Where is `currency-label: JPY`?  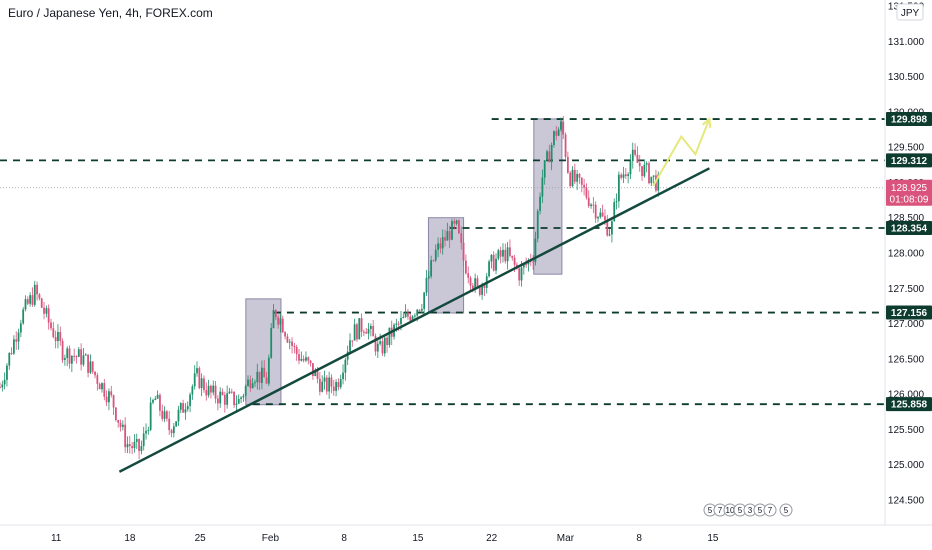 currency-label: JPY is located at coordinates (910, 13).